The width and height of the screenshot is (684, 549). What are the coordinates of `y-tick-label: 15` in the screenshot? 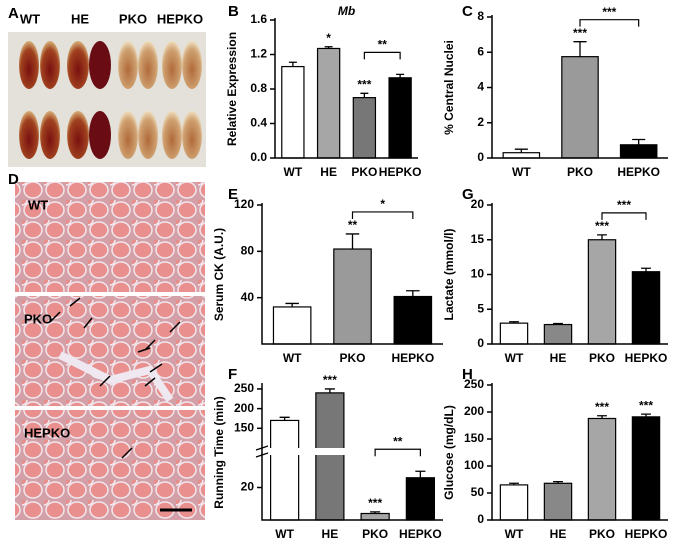 It's located at (478, 239).